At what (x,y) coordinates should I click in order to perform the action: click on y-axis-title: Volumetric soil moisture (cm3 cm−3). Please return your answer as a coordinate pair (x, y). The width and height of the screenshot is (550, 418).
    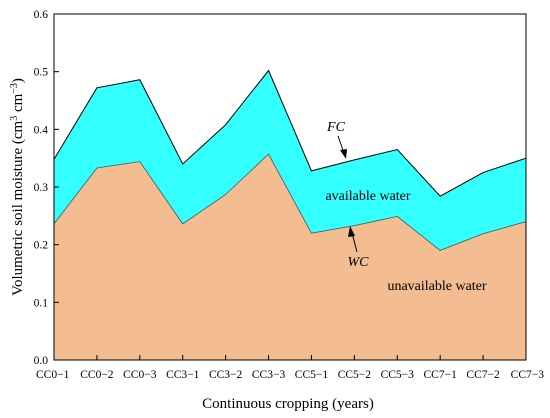
    Looking at the image, I should click on (18, 187).